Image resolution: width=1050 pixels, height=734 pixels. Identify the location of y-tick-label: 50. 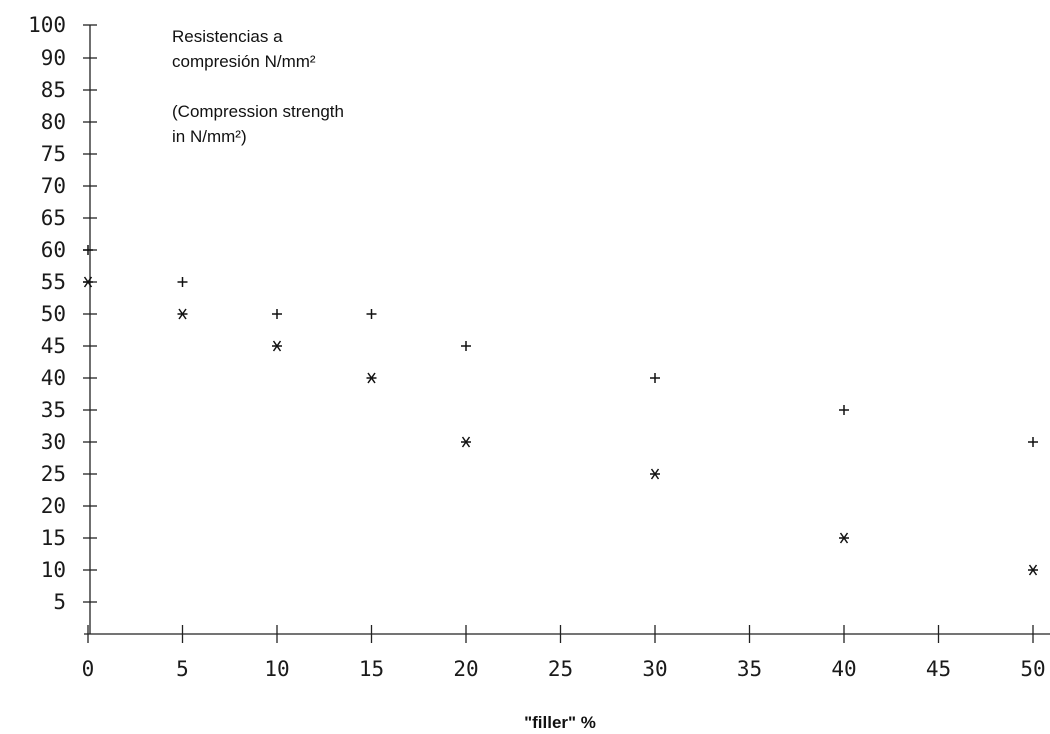
(53, 314).